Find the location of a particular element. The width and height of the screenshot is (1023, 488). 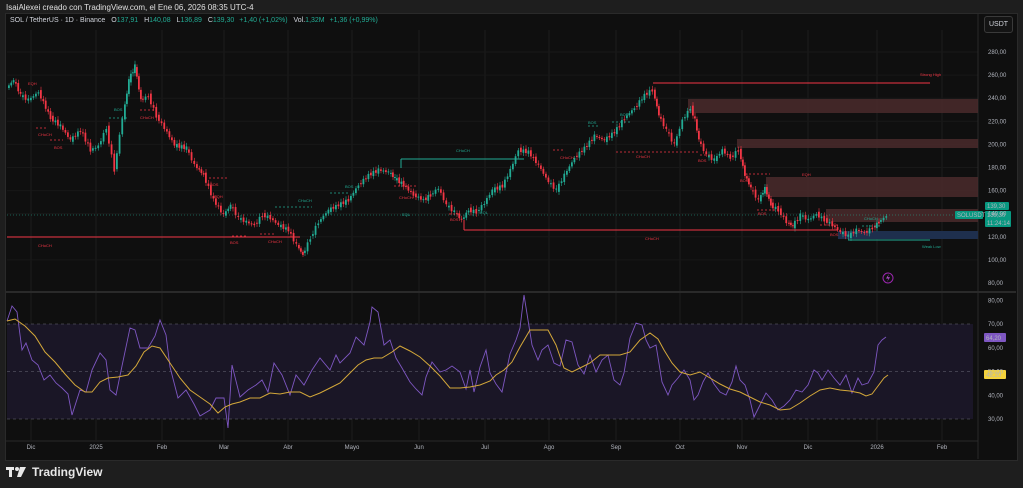

svg-text: SOLUSDT is located at coordinates (971, 216).